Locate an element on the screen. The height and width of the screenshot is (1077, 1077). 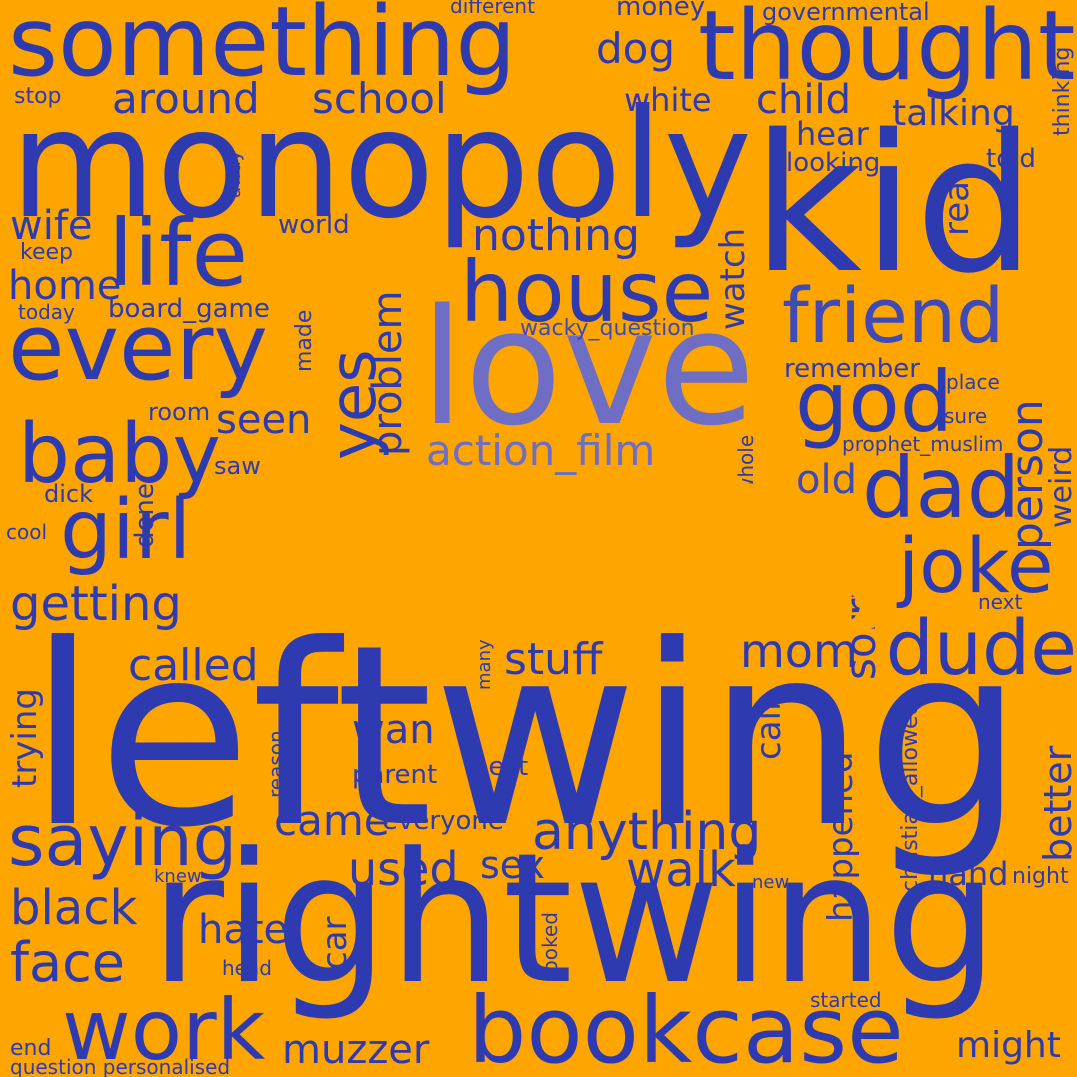
word-joke: joke is located at coordinates (976, 565).